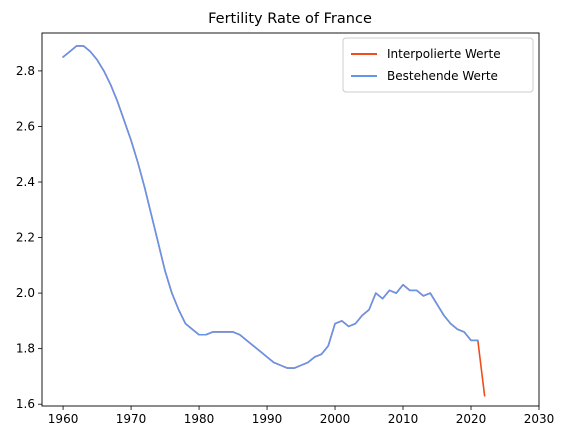  Describe the element at coordinates (199, 419) in the screenshot. I see `x-tick-label: 1980` at that location.